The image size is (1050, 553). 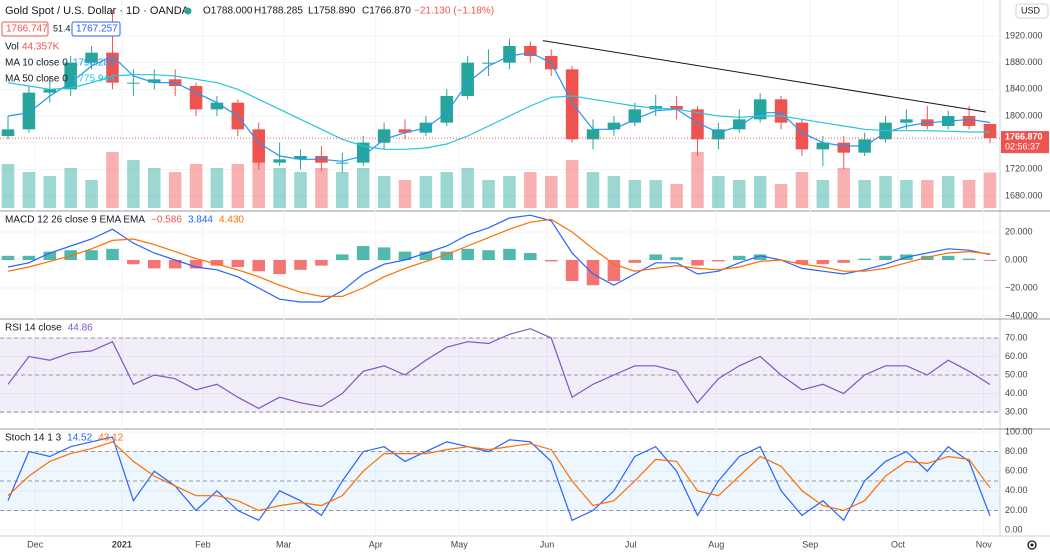 What do you see at coordinates (1024, 115) in the screenshot?
I see `y-tick-label: 1800.000` at bounding box center [1024, 115].